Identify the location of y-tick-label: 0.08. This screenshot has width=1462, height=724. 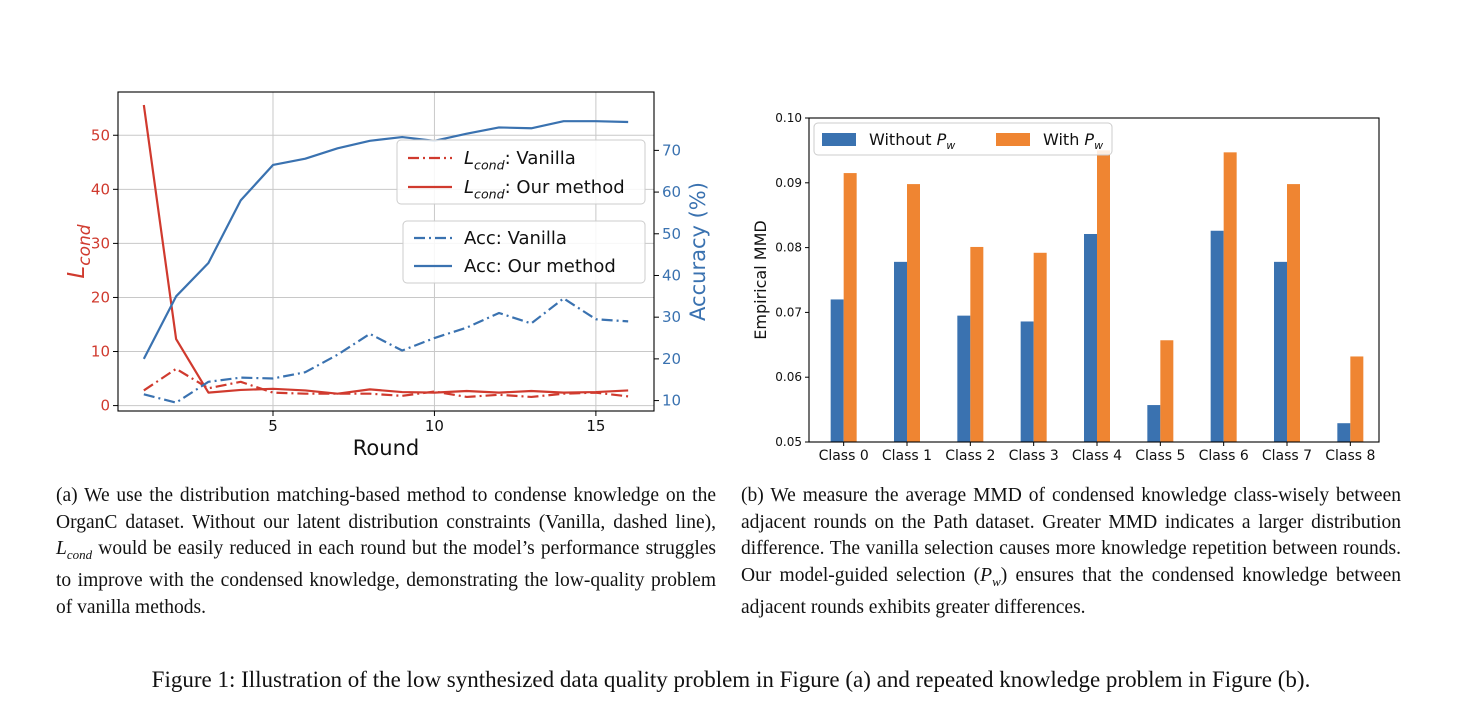
(788, 248).